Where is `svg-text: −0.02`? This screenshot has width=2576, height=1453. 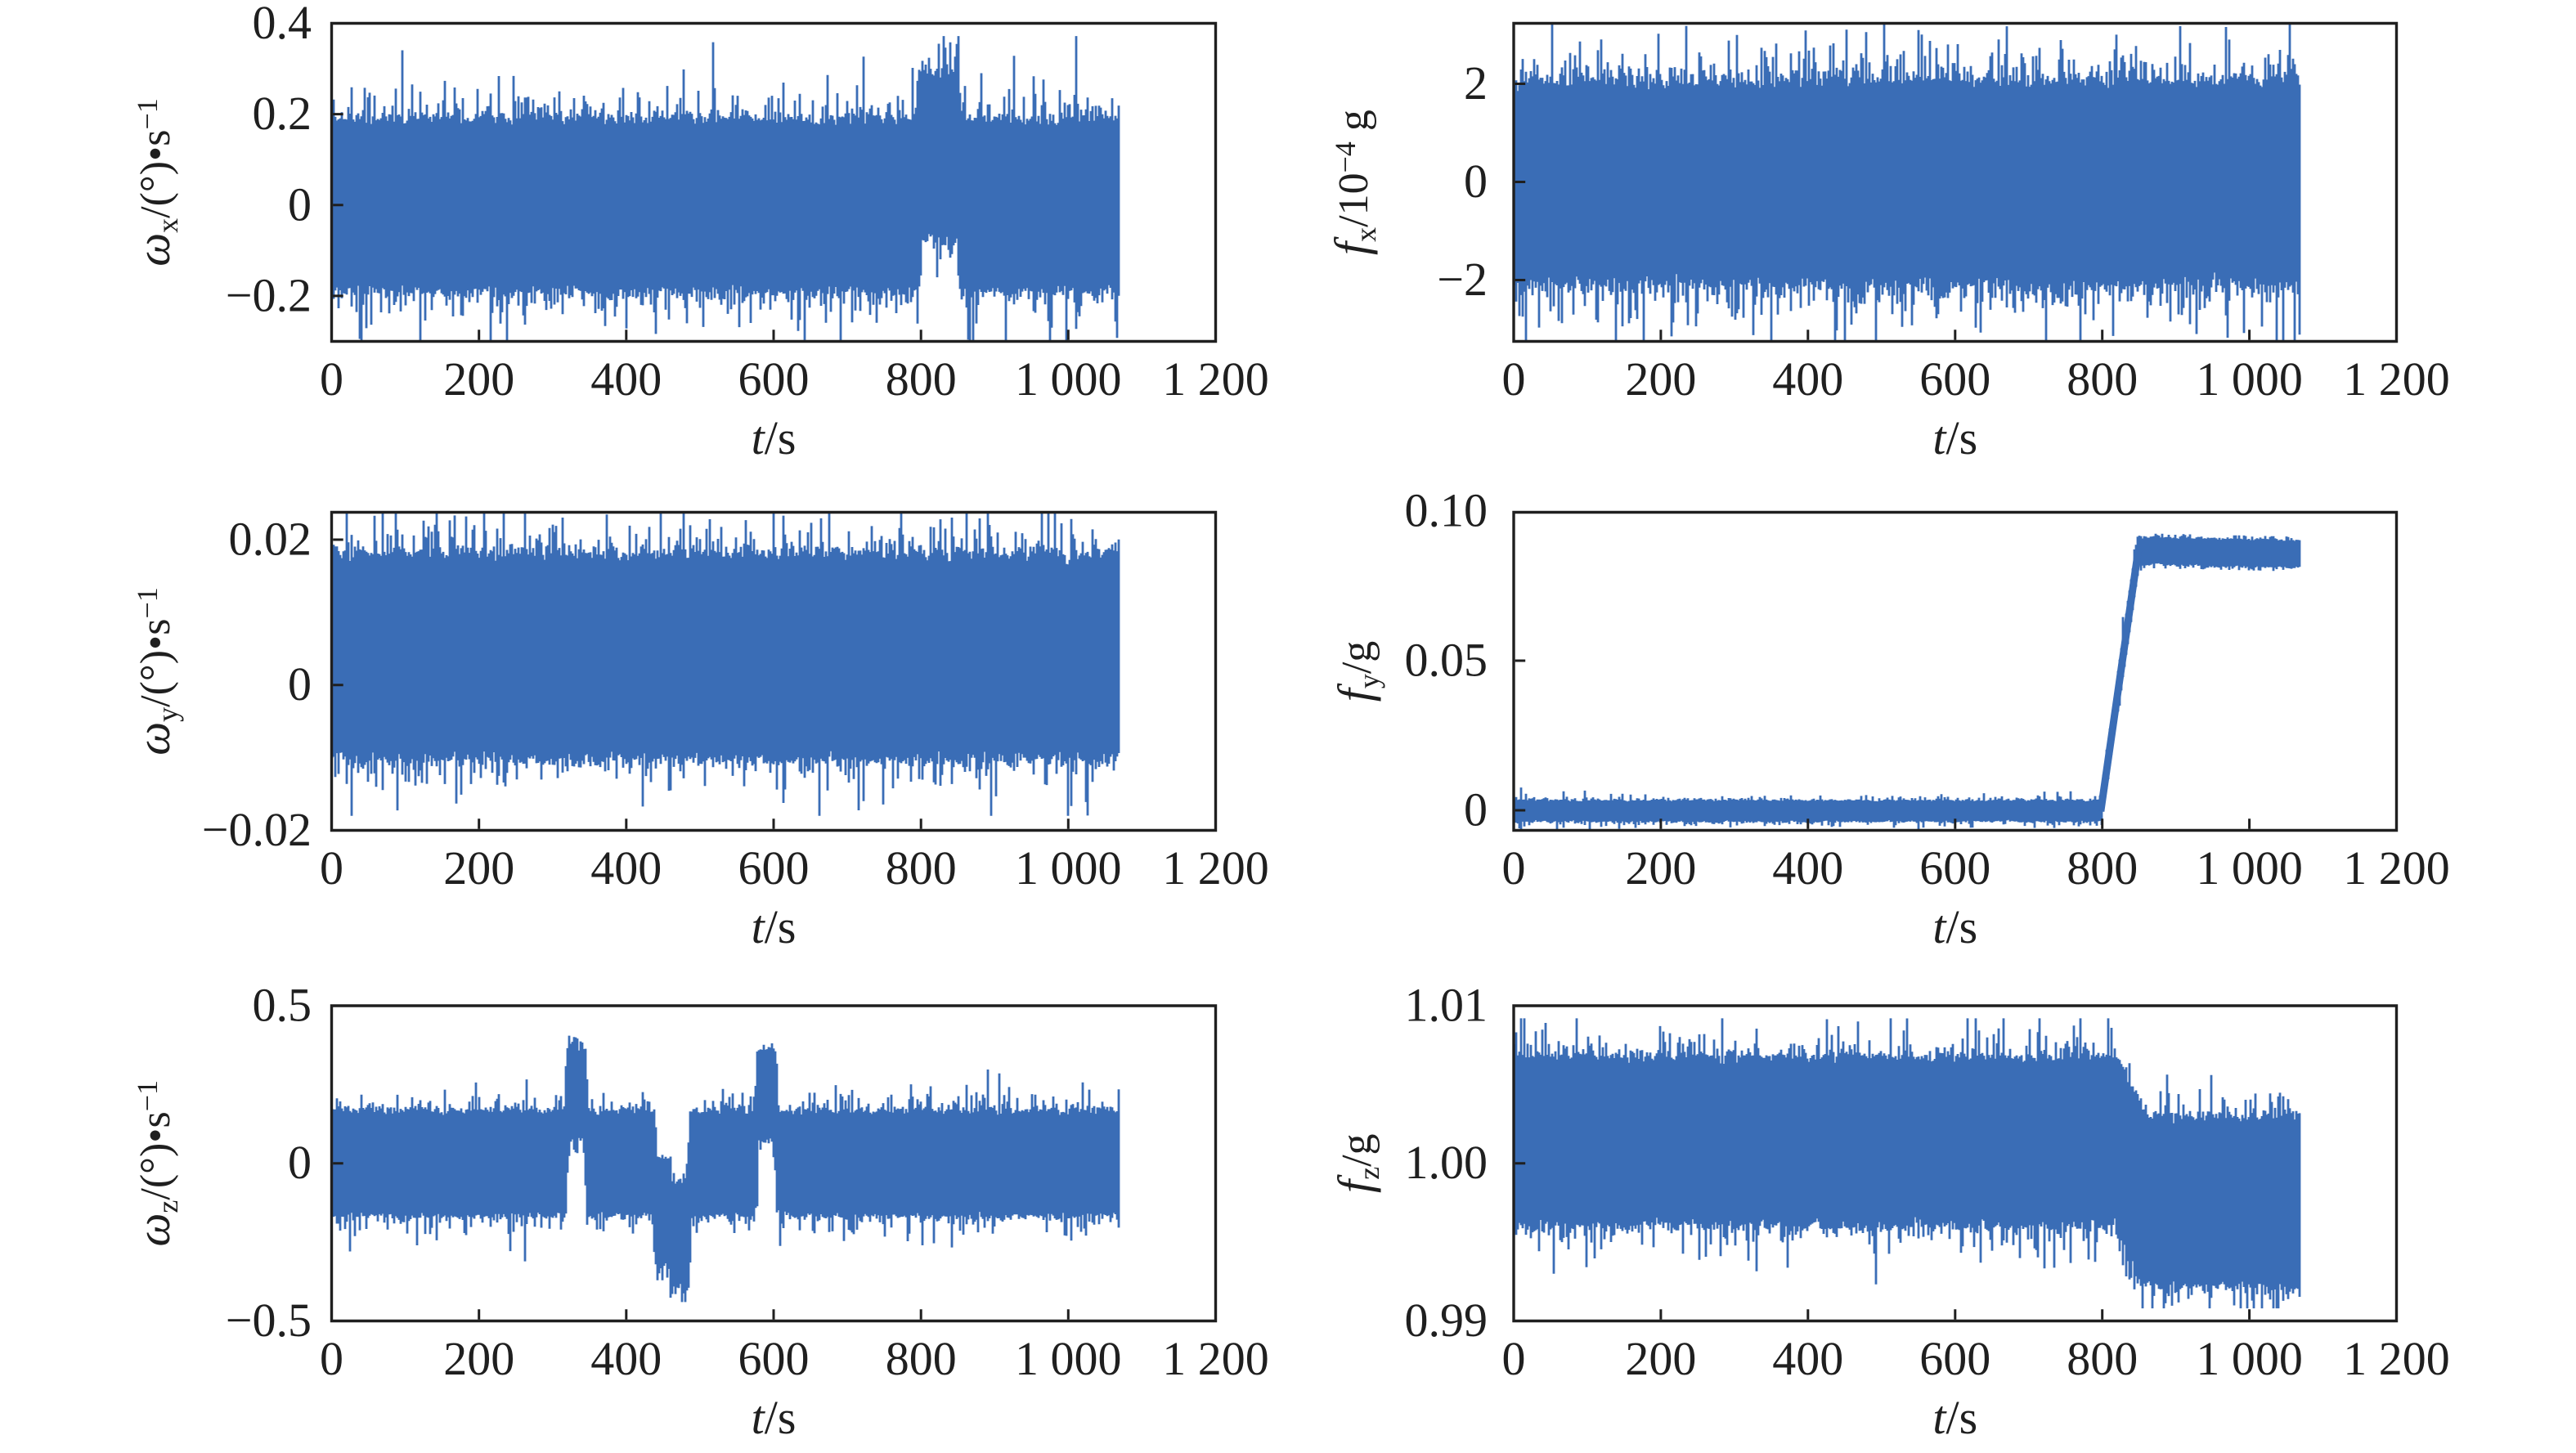
svg-text: −0.02 is located at coordinates (257, 829).